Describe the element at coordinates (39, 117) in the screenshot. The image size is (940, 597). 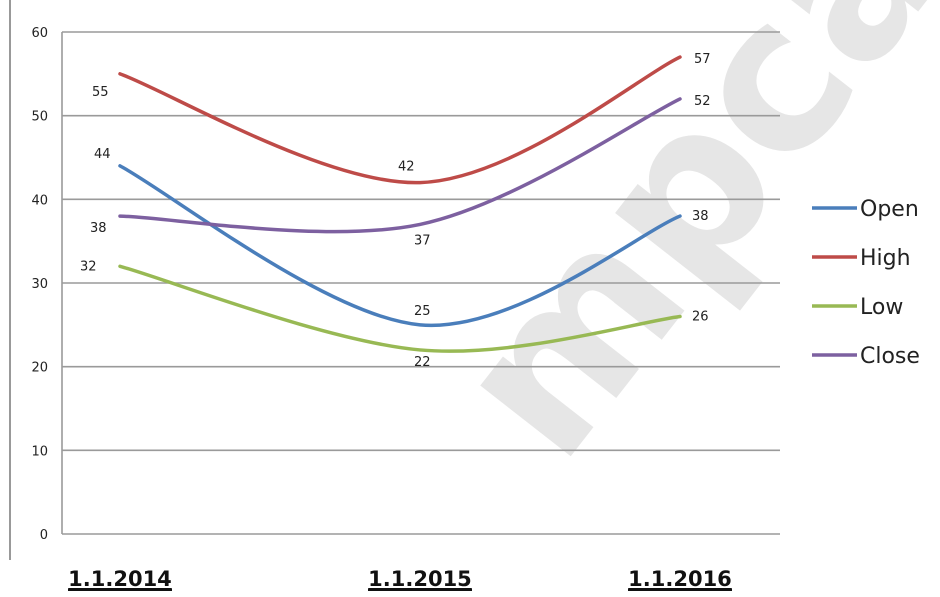
I see `y-tick-label-50: 50` at that location.